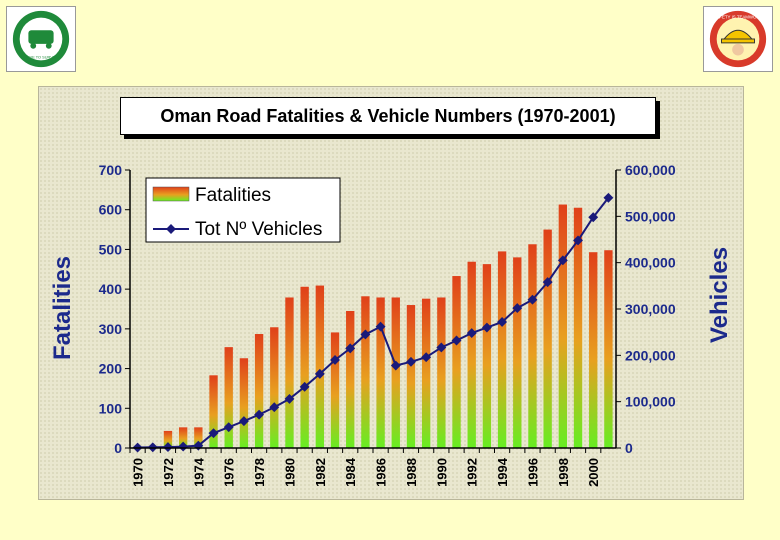  Describe the element at coordinates (411, 361) in the screenshot. I see `point-vehicles-1988` at that location.